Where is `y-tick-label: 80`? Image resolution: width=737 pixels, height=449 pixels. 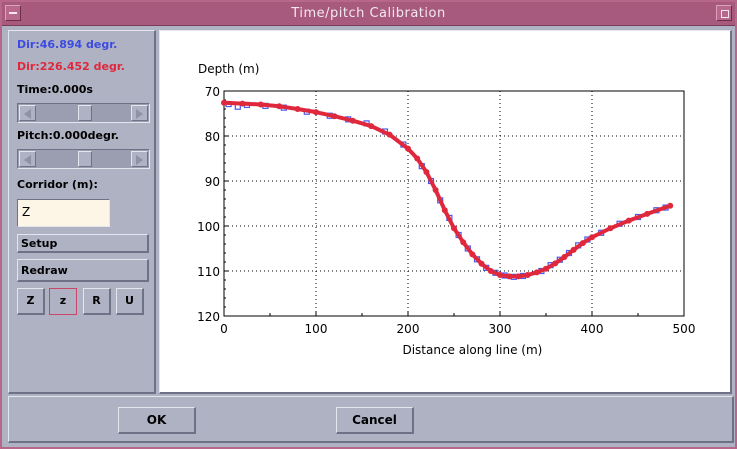 y-tick-label: 80 is located at coordinates (212, 137).